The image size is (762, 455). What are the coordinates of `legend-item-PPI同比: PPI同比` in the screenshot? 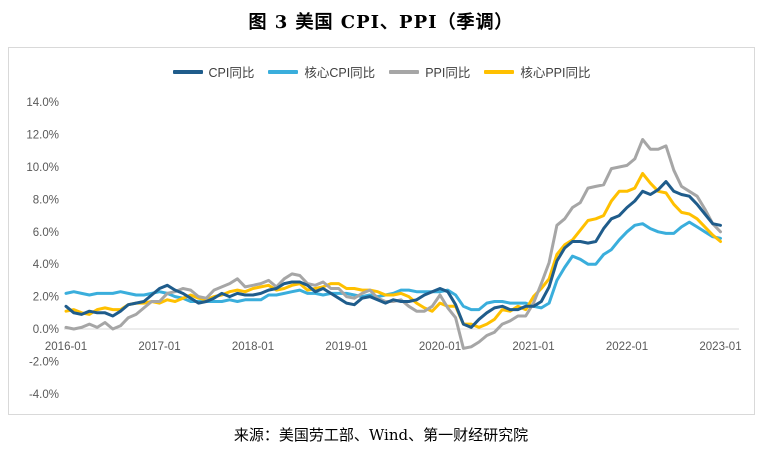 It's located at (429, 71).